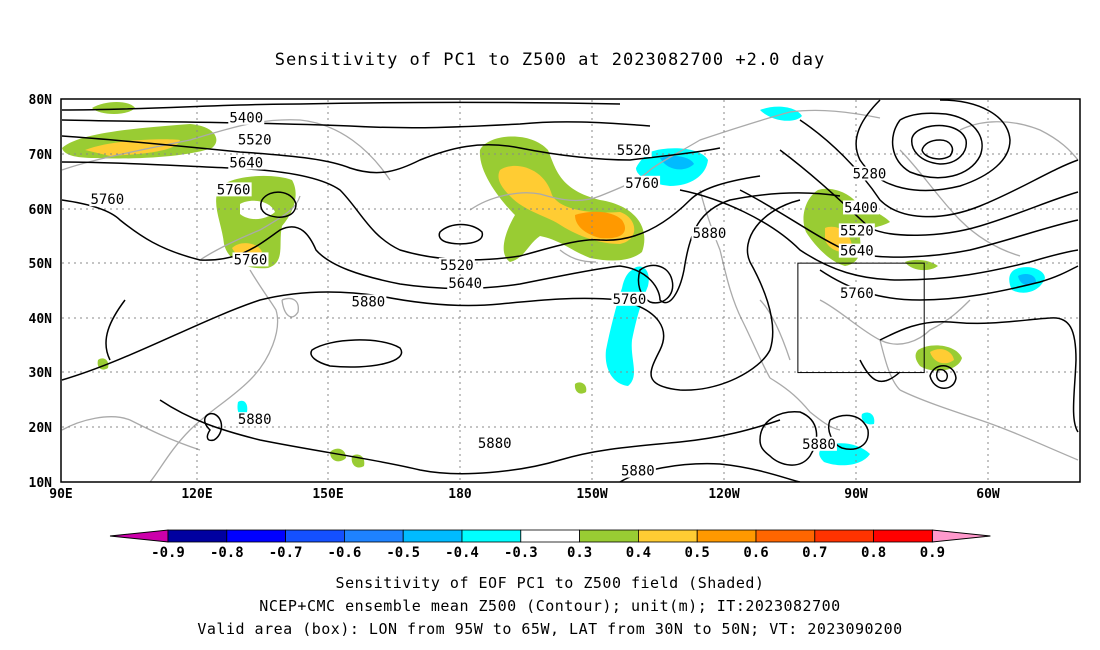 The height and width of the screenshot is (650, 1100). What do you see at coordinates (403, 553) in the screenshot?
I see `colorbar-tick-label: -0.5` at bounding box center [403, 553].